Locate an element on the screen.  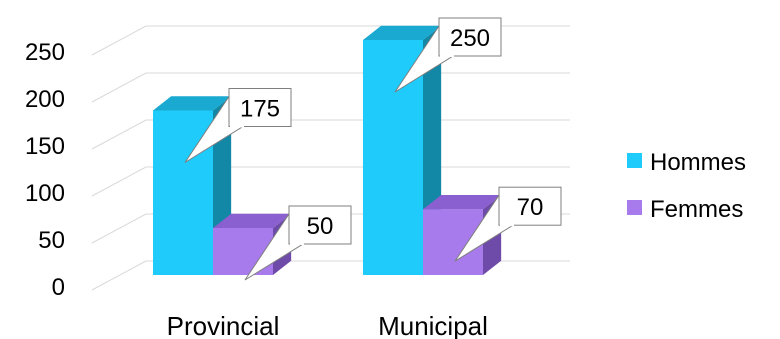
data-label: 50 is located at coordinates (320, 226).